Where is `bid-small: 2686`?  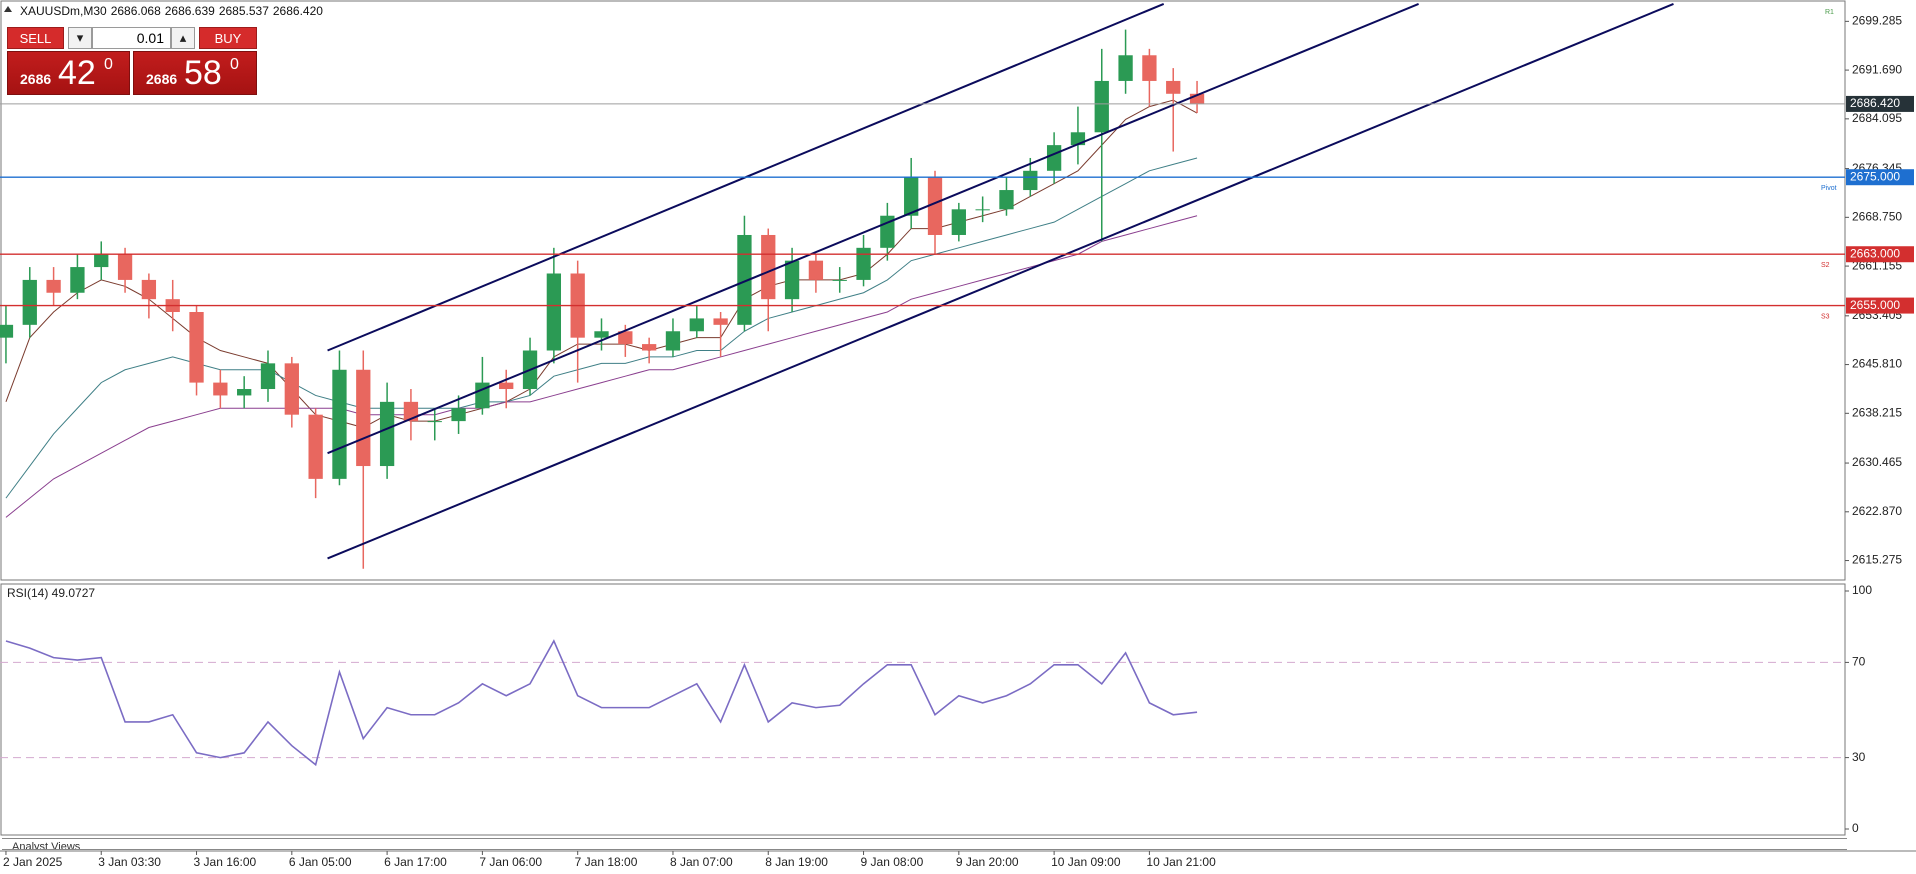 bid-small: 2686 is located at coordinates (36, 79).